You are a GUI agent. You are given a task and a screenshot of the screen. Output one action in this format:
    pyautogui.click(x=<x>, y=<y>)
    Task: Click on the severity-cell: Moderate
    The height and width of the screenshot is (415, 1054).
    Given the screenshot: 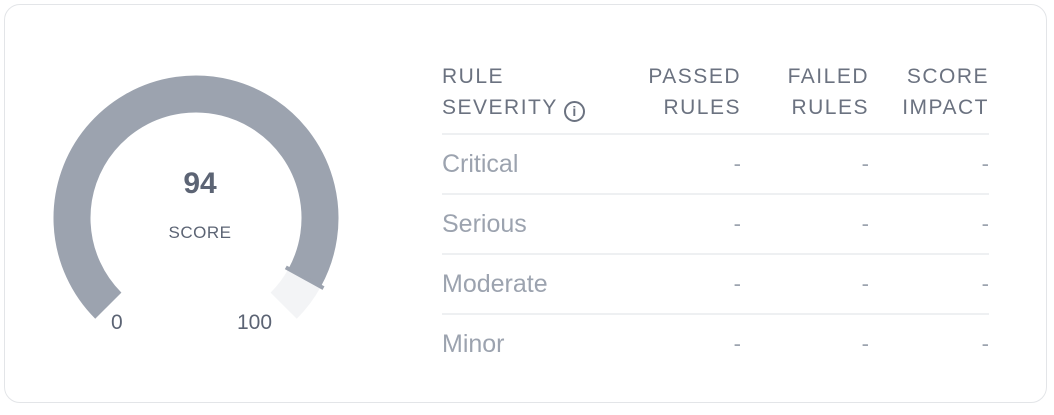 What is the action you would take?
    pyautogui.click(x=495, y=283)
    